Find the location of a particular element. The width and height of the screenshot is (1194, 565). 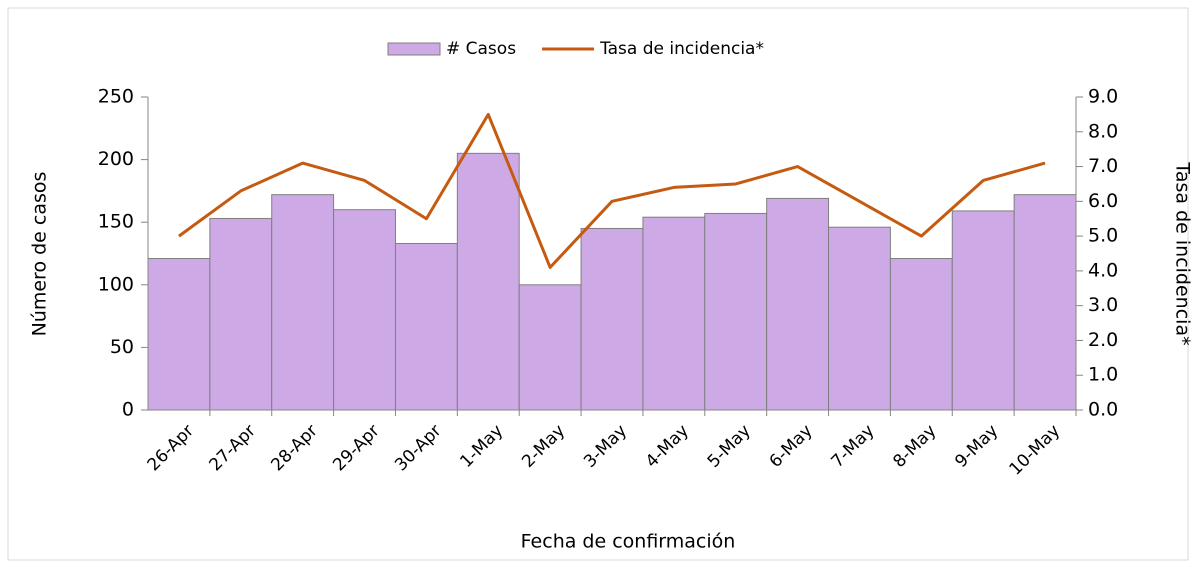

y2-tick-label: 3.0 is located at coordinates (1103, 305).